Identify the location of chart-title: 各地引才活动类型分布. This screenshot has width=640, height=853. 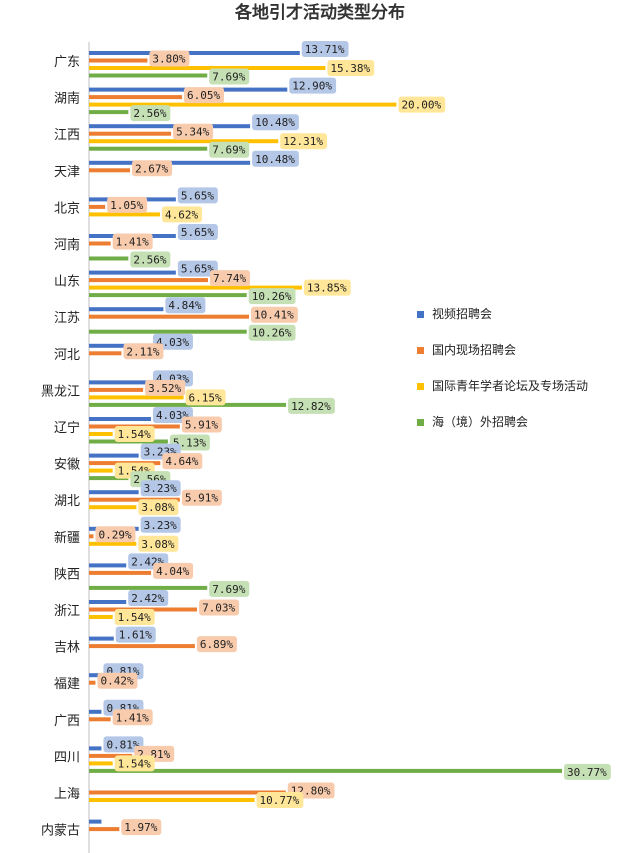
(319, 12).